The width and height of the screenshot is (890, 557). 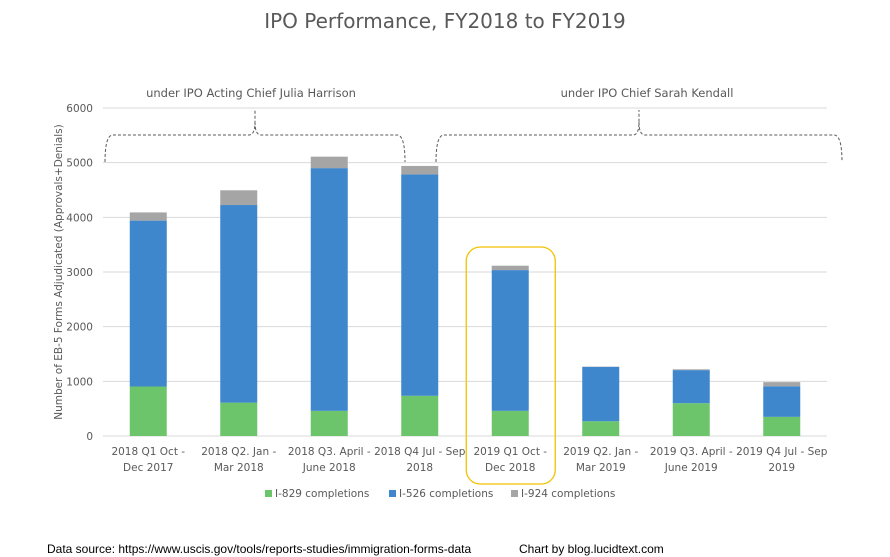 What do you see at coordinates (79, 164) in the screenshot?
I see `y-tick-label: 5000` at bounding box center [79, 164].